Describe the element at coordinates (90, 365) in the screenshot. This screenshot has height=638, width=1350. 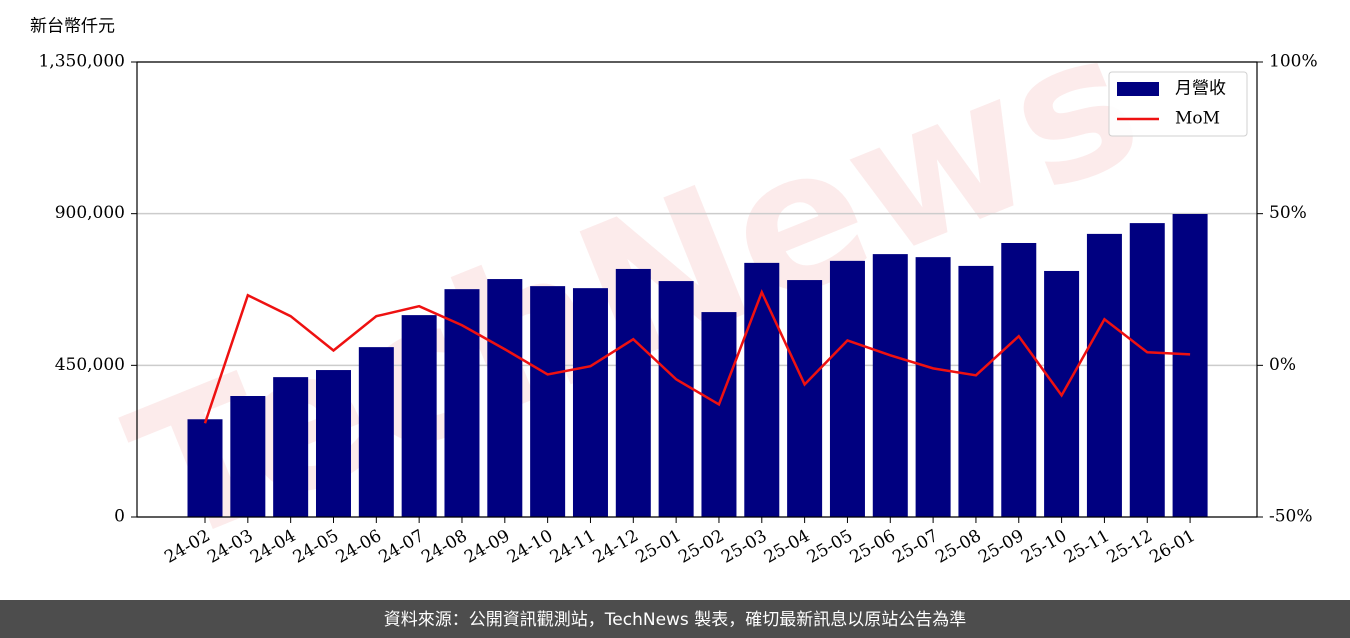
I see `y-tick-label: 450,000` at that location.